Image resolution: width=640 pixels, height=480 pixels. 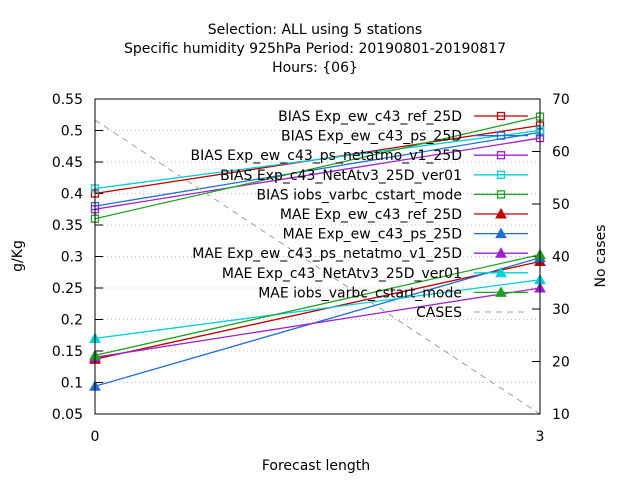 What do you see at coordinates (67, 352) in the screenshot?
I see `y-tick-label: 0.15` at bounding box center [67, 352].